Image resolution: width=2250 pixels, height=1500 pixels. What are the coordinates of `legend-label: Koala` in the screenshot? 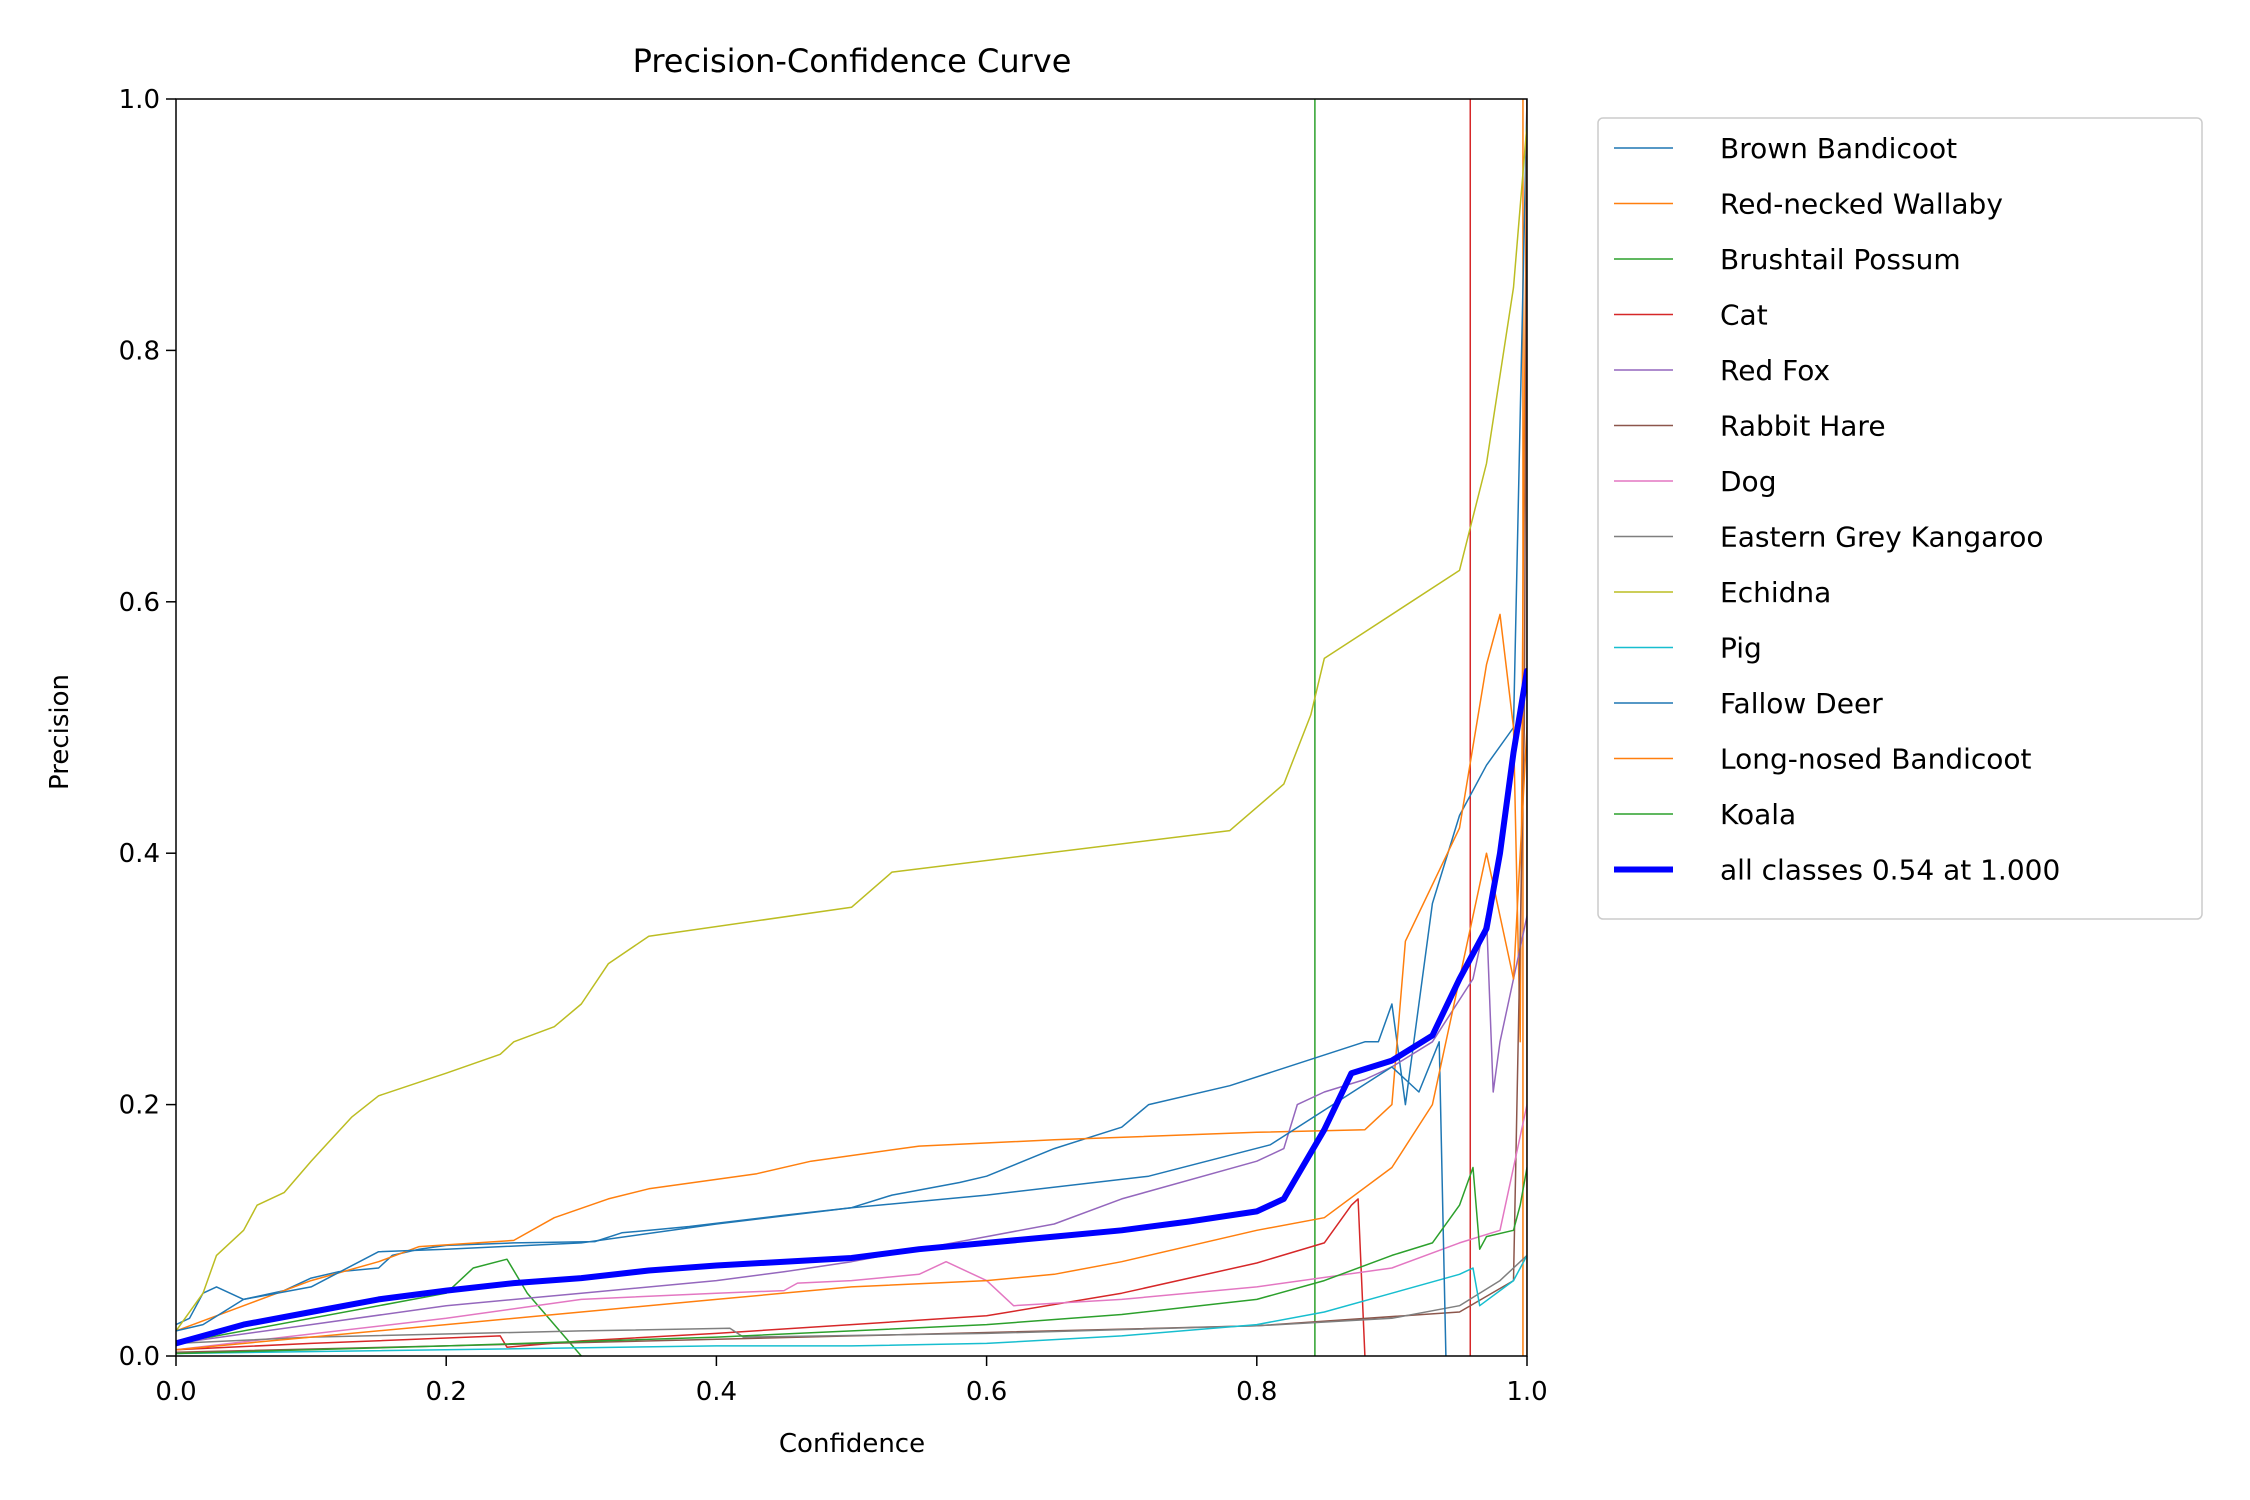 It's located at (1758, 814).